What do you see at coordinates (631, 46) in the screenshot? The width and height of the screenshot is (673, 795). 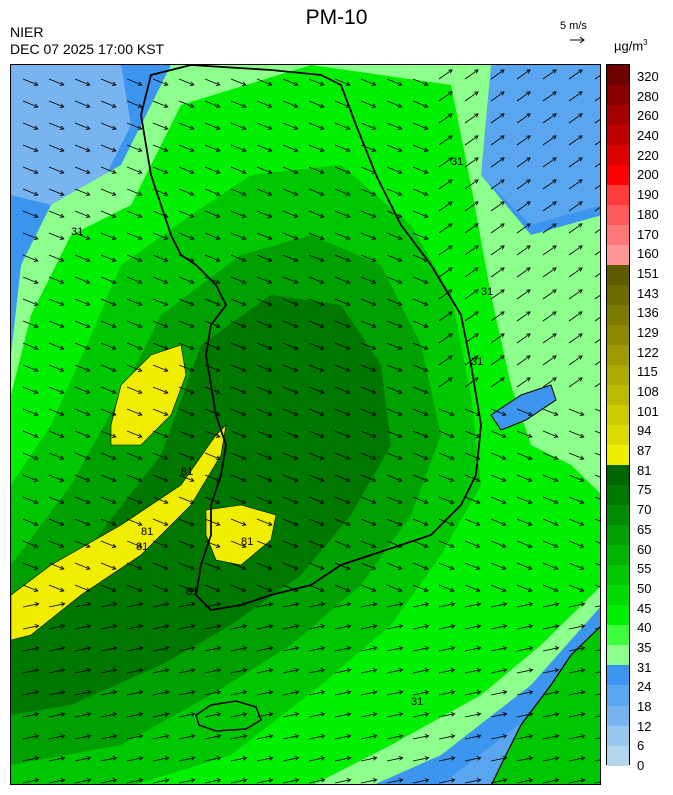 I see `unit-label: µg/m3` at bounding box center [631, 46].